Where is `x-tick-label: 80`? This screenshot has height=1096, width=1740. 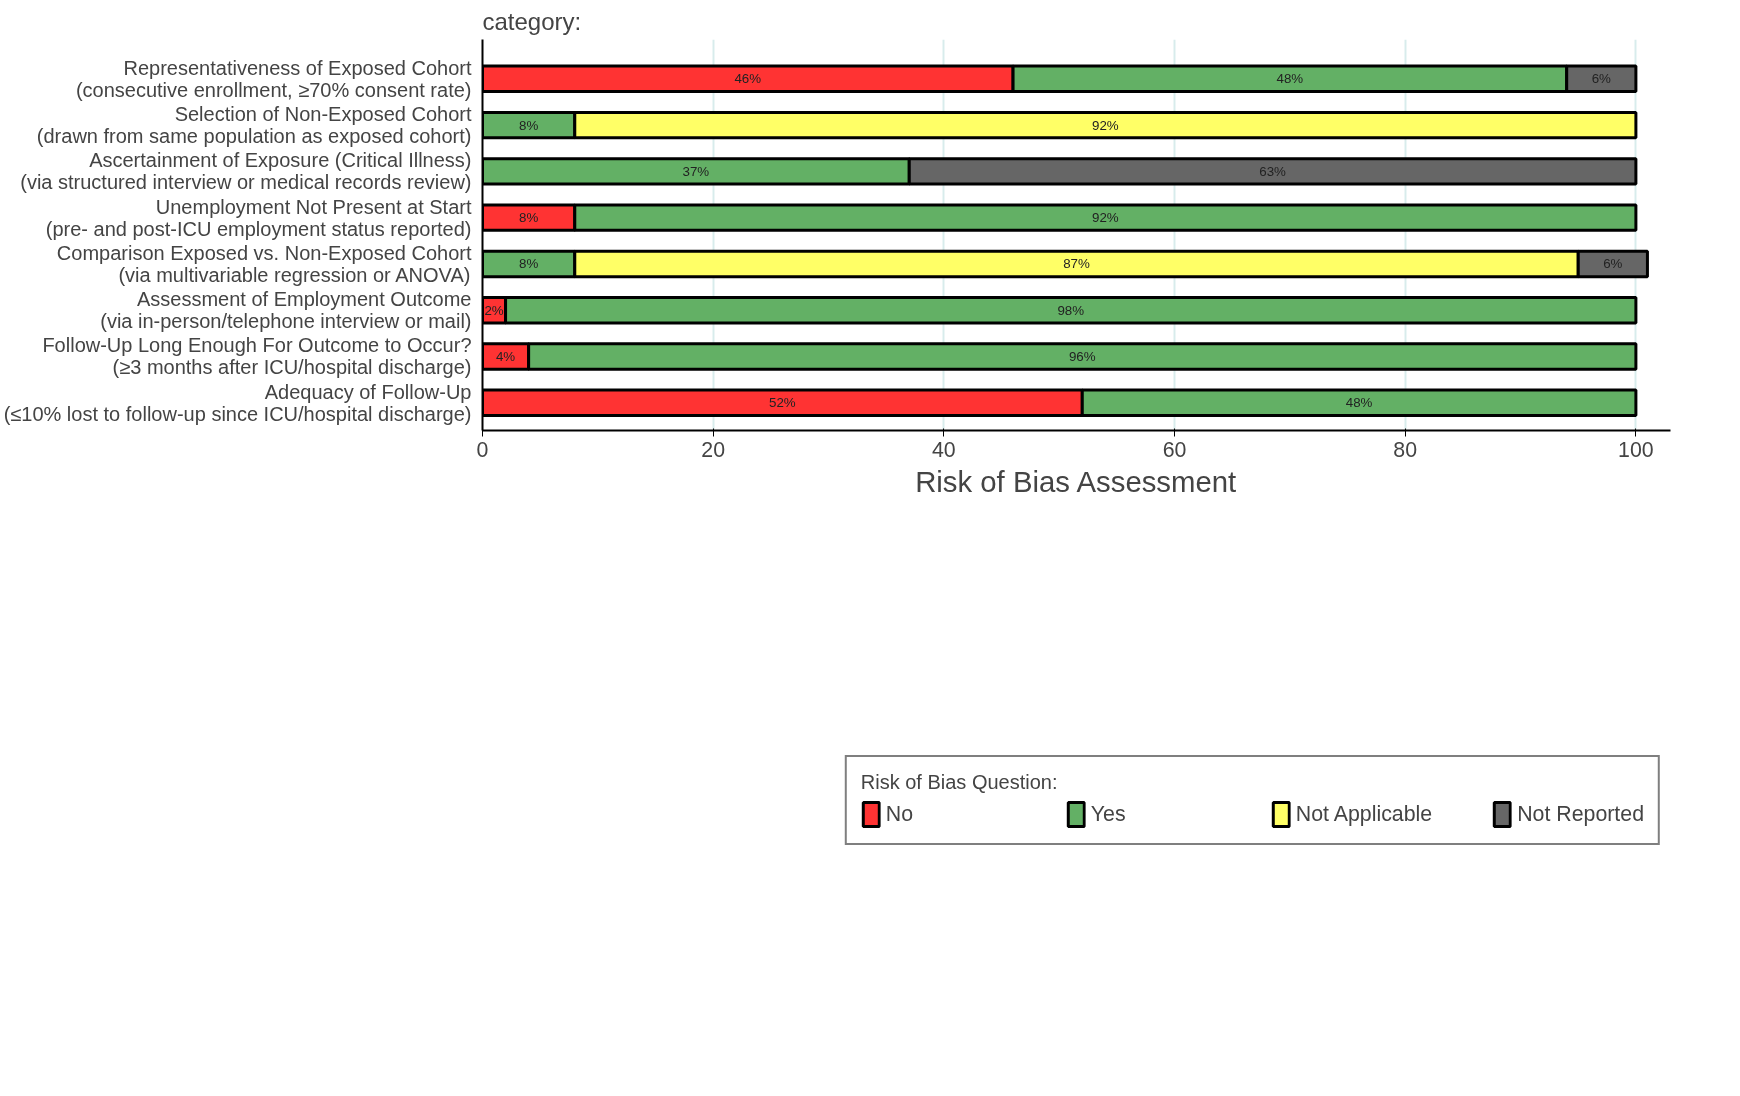 x-tick-label: 80 is located at coordinates (1405, 449).